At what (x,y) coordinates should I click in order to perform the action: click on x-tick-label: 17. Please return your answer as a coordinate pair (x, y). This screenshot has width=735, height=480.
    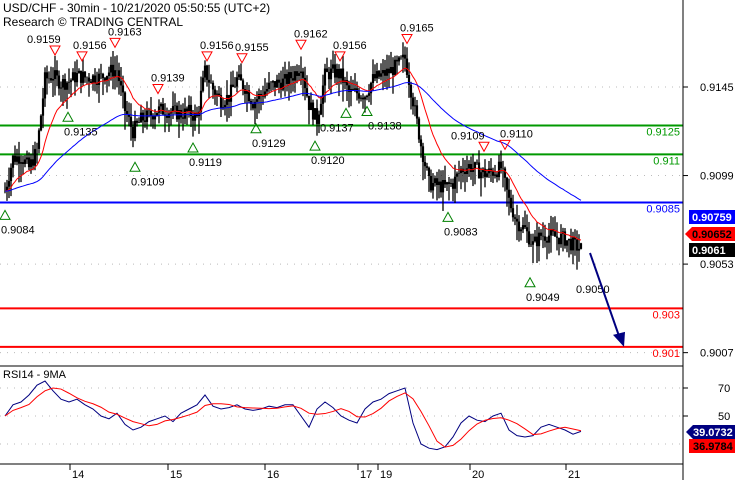
    Looking at the image, I should click on (366, 474).